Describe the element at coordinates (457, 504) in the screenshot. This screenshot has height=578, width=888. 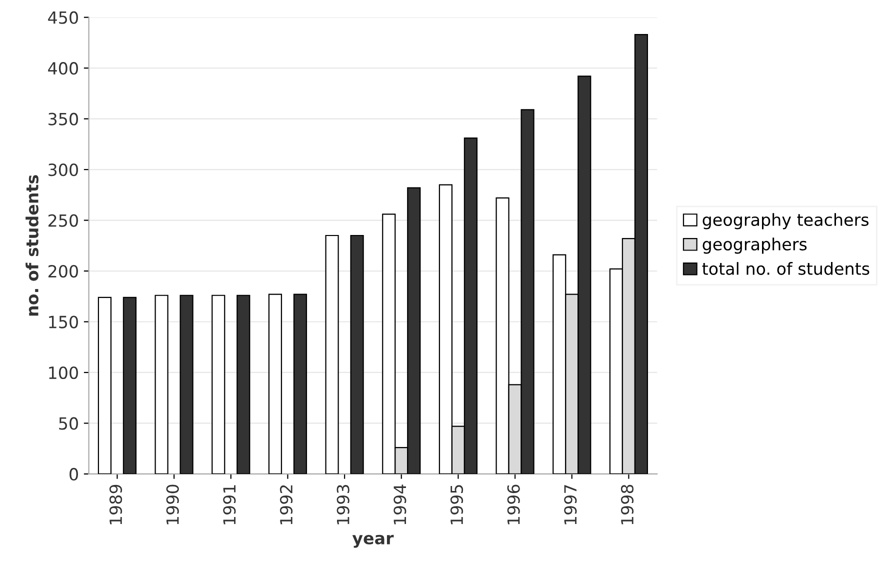
I see `x-tick-label: 1995` at that location.